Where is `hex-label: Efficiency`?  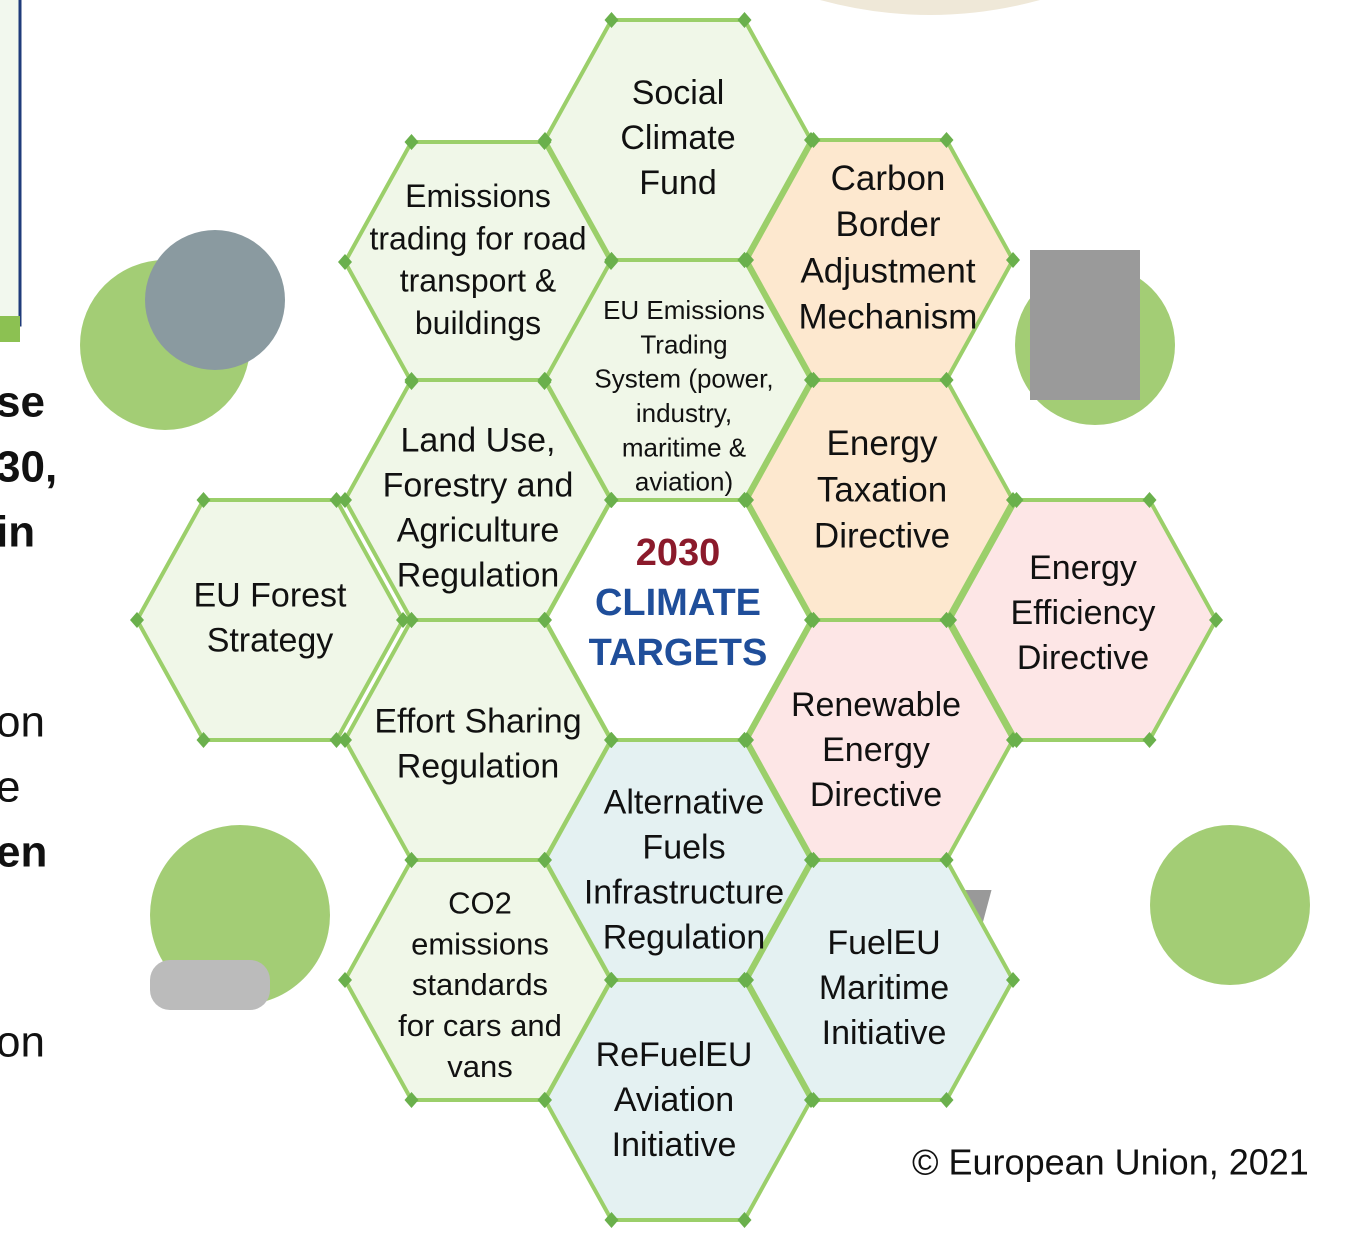 hex-label: Efficiency is located at coordinates (1083, 613).